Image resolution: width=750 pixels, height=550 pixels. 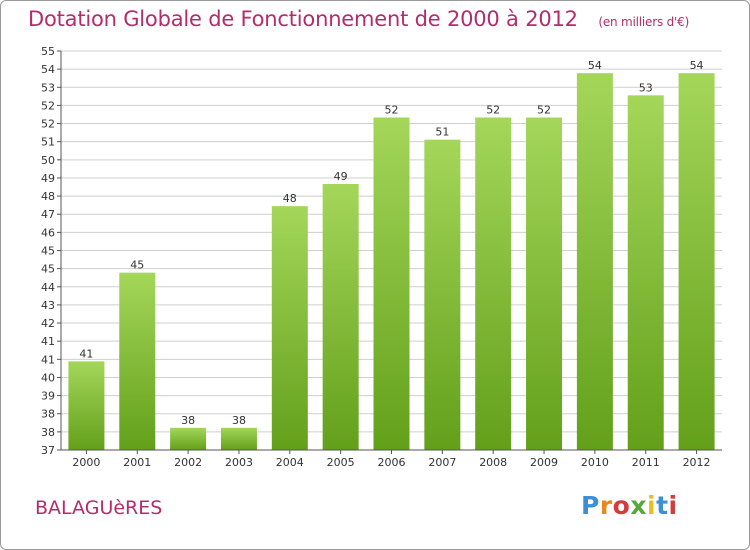 I want to click on x-tick-label: 2001, so click(x=137, y=462).